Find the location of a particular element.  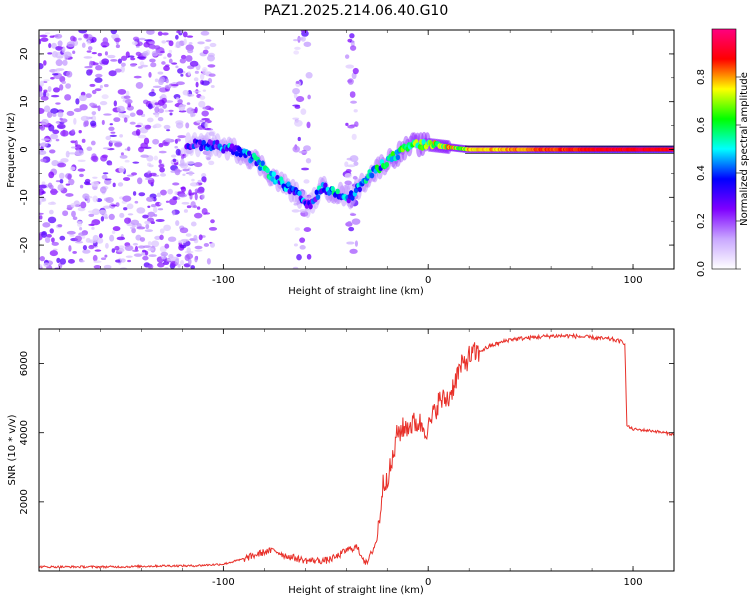

chart-title: PAZ1.2025.214.06.40.G10 is located at coordinates (356, 11).